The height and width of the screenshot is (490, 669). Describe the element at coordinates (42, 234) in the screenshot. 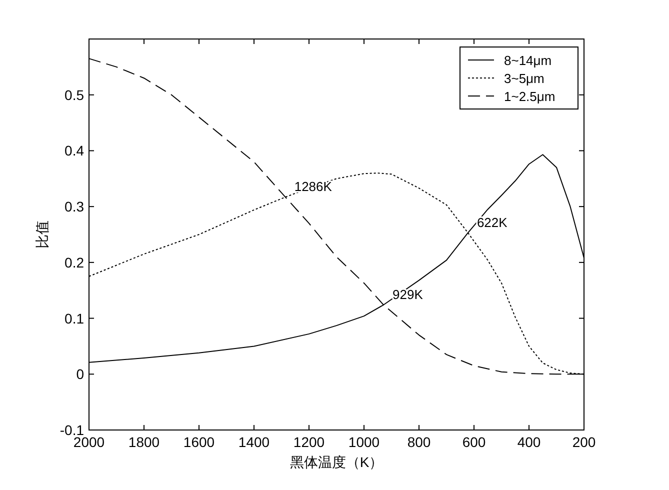

I see `y-axis-title: 比值` at that location.